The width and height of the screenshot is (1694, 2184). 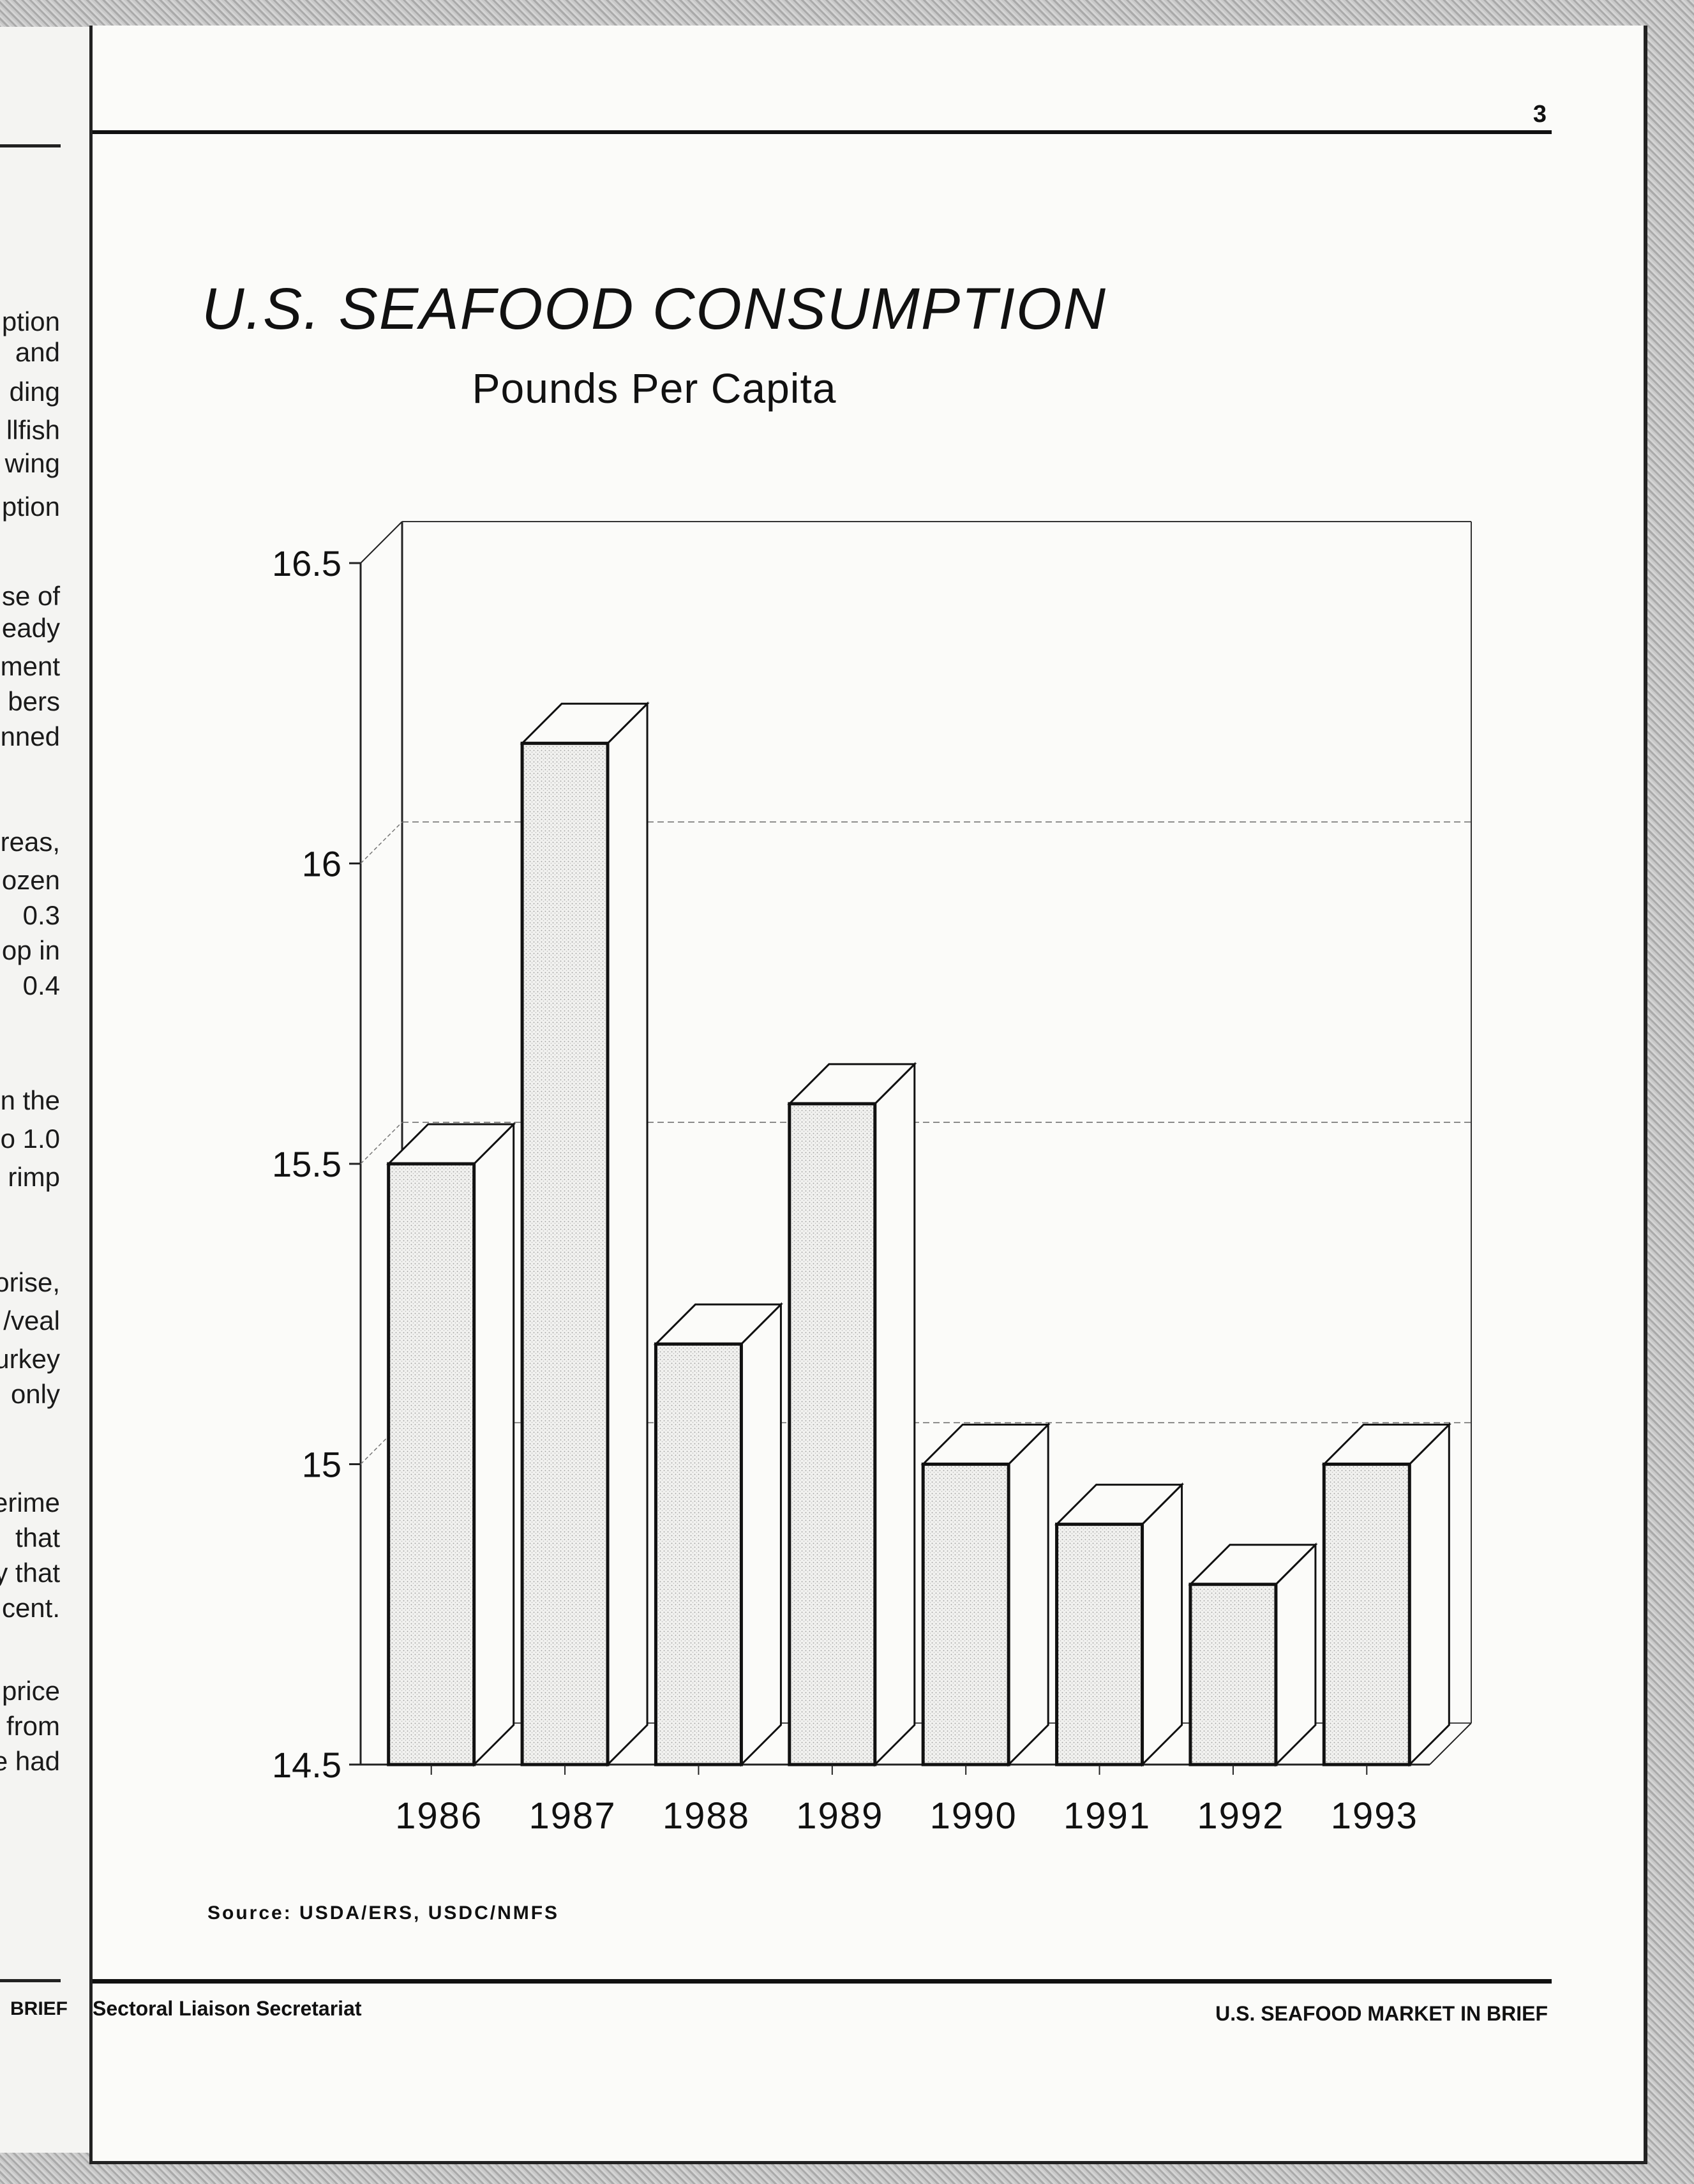 I want to click on chart-title: U.S. SEAFOOD CONSUMPTION, so click(x=655, y=309).